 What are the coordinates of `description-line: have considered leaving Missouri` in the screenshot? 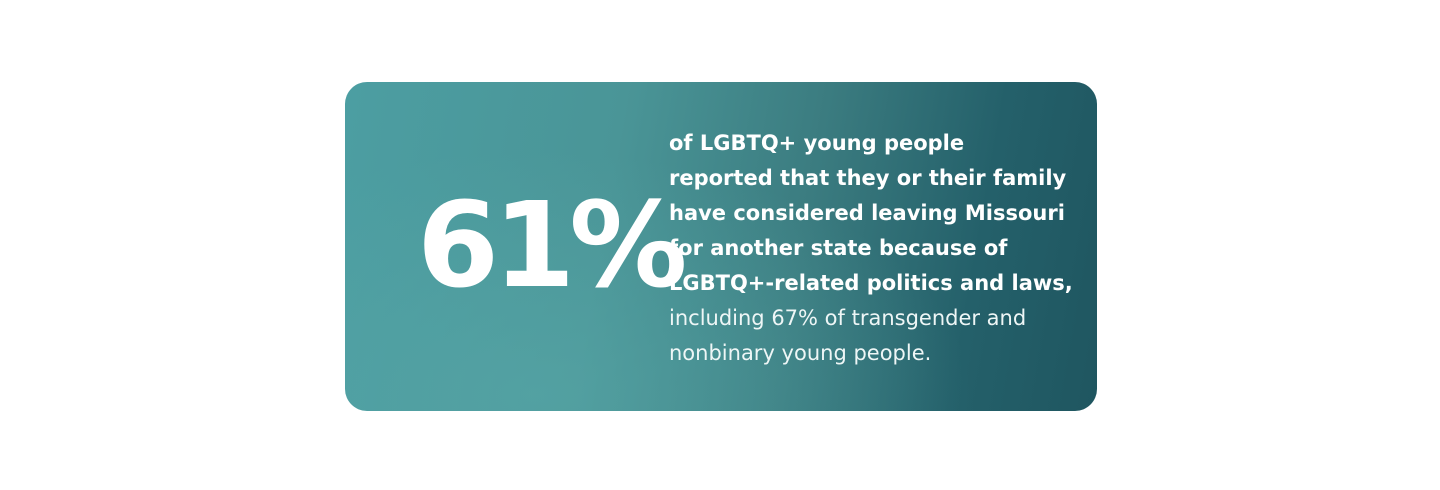 It's located at (867, 213).